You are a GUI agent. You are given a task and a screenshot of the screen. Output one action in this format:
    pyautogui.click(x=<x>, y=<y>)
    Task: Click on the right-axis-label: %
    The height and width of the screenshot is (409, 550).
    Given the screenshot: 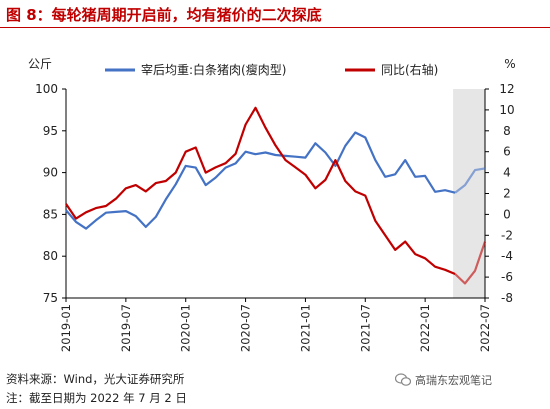 What is the action you would take?
    pyautogui.click(x=509, y=64)
    